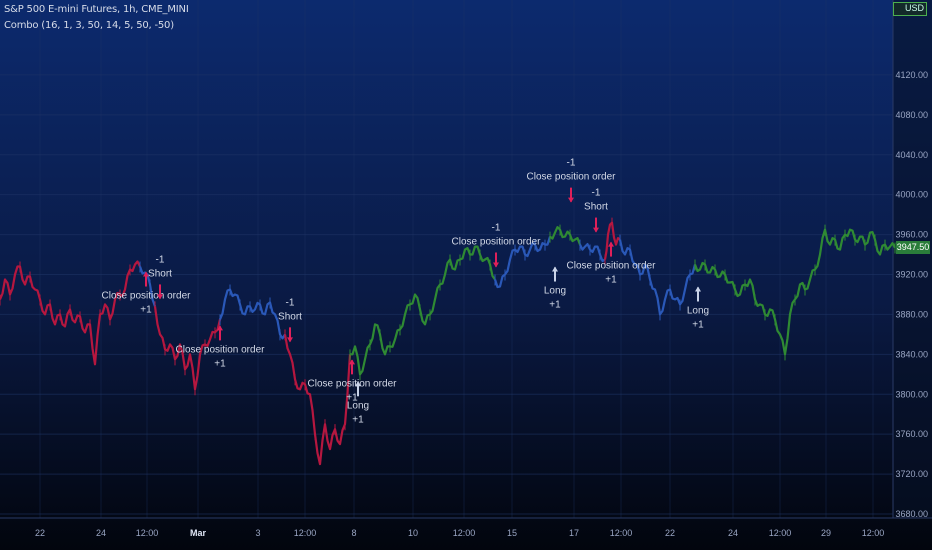  What do you see at coordinates (512, 533) in the screenshot?
I see `time-tick-label: 15` at bounding box center [512, 533].